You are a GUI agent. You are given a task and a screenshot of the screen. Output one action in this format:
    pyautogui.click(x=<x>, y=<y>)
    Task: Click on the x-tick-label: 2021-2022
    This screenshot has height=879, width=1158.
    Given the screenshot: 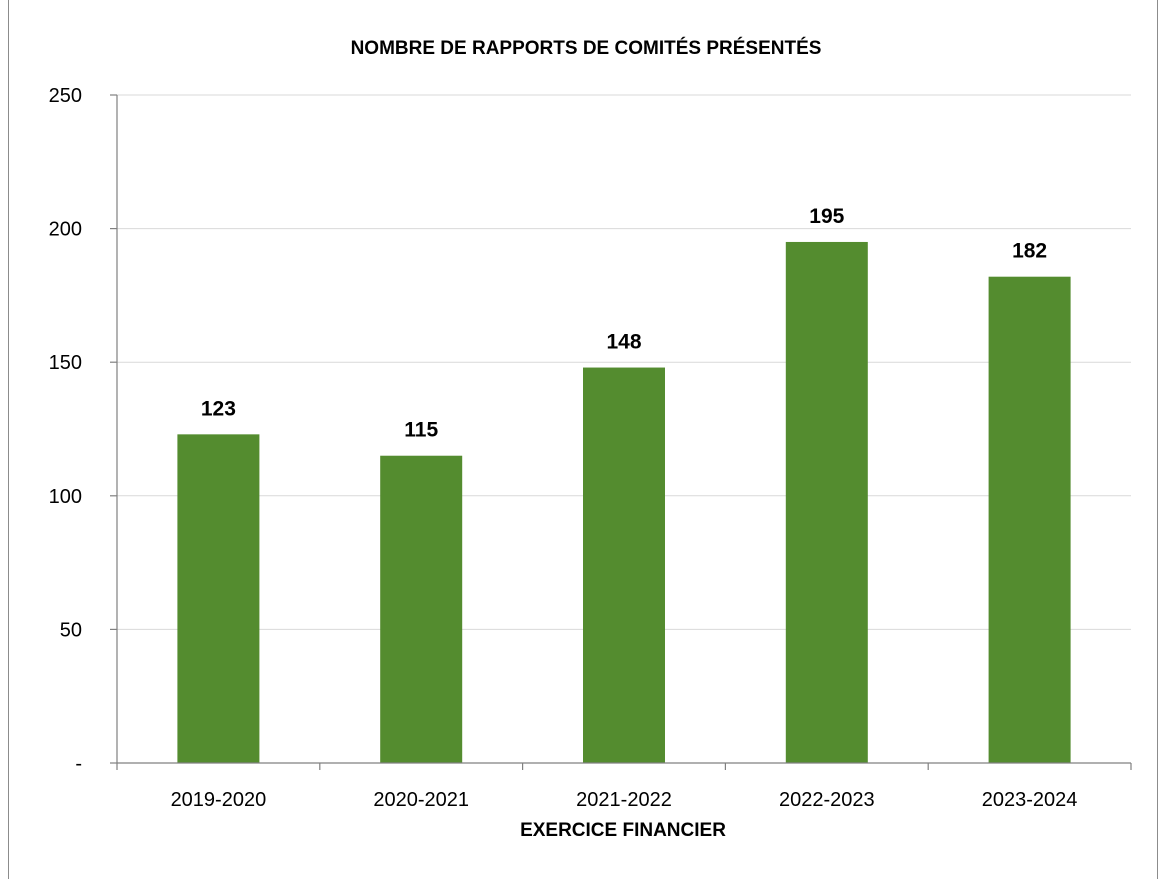 What is the action you would take?
    pyautogui.click(x=624, y=800)
    